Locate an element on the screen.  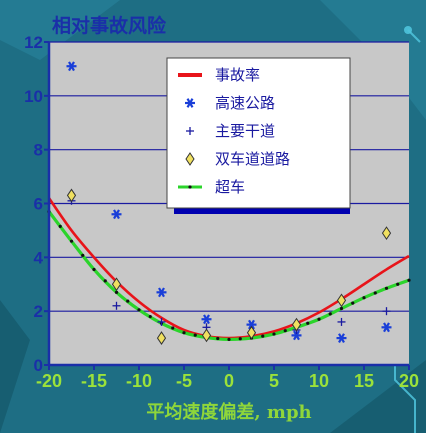
legend-label: 双车道道路 is located at coordinates (252, 159).